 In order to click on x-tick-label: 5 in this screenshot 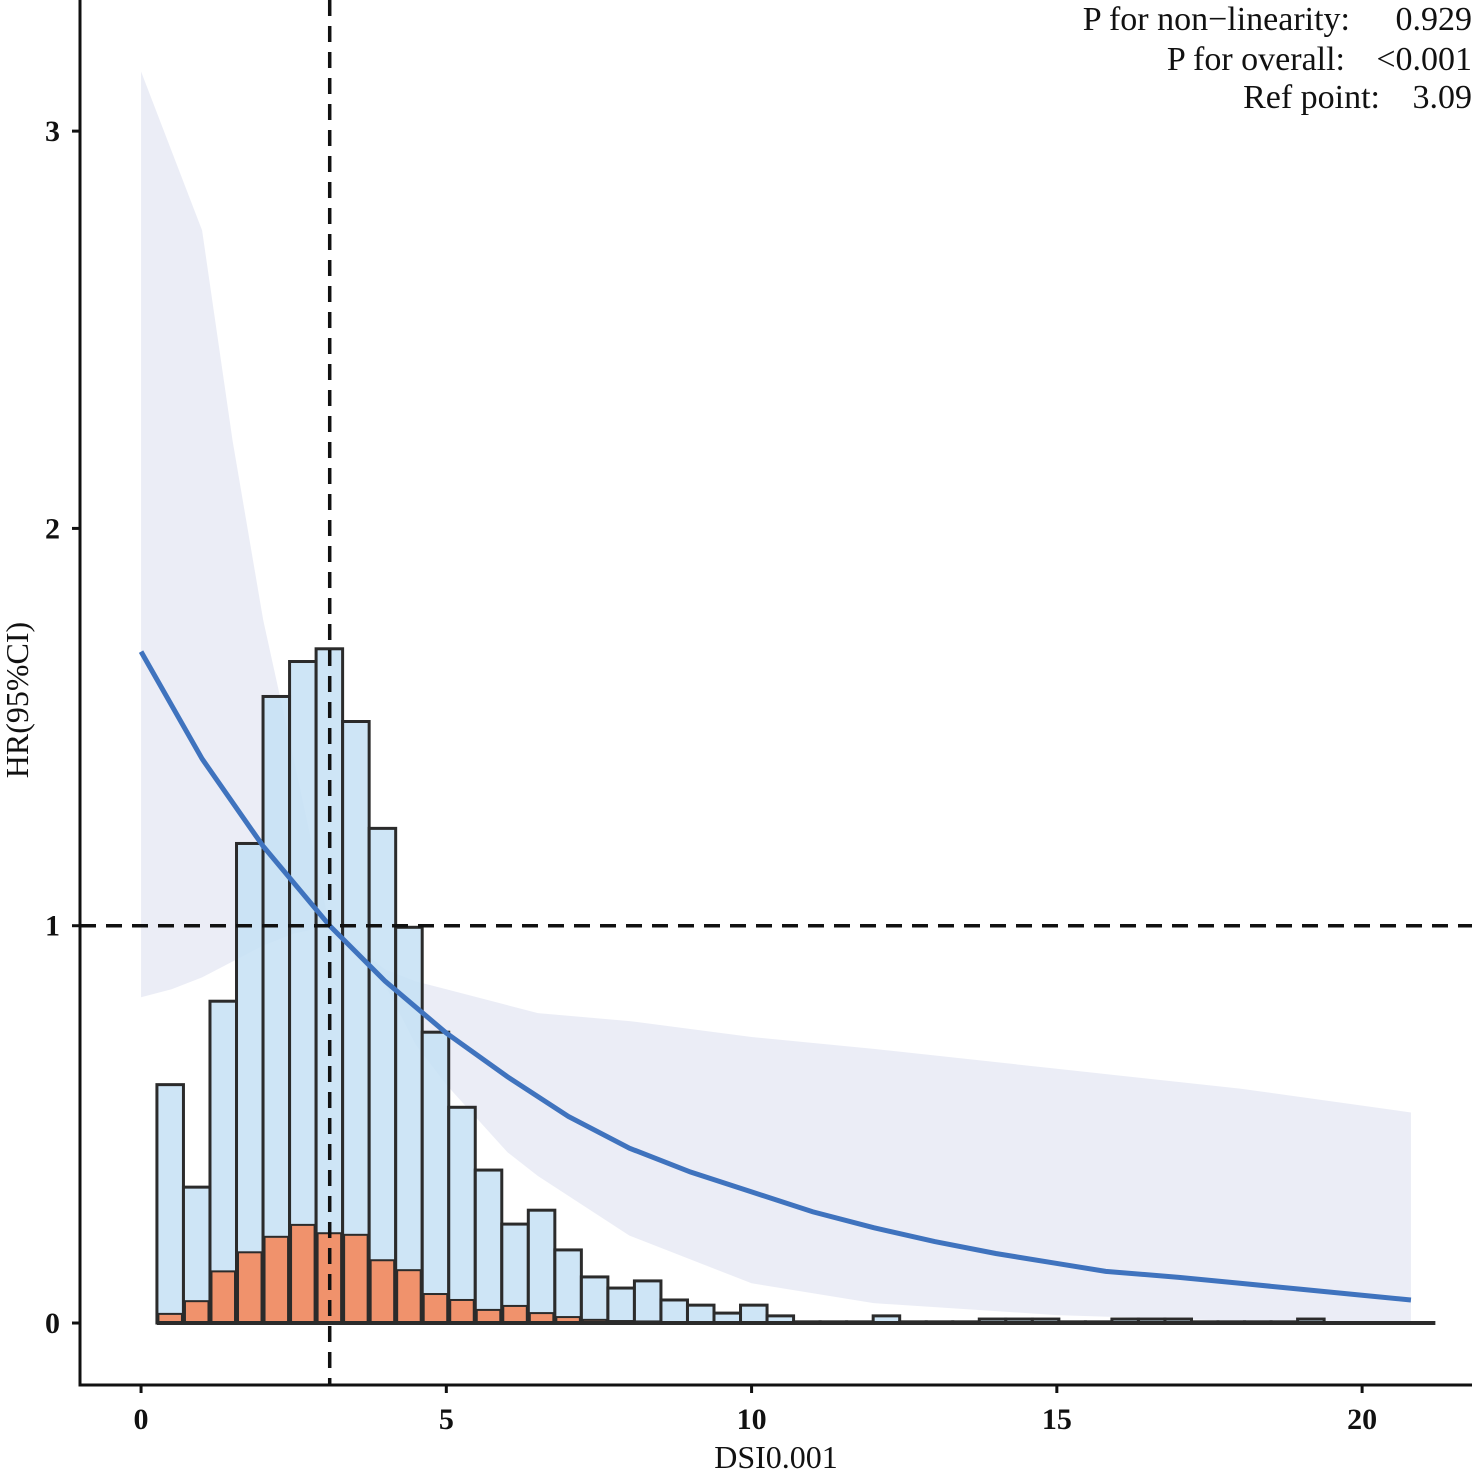, I will do `click(446, 1419)`.